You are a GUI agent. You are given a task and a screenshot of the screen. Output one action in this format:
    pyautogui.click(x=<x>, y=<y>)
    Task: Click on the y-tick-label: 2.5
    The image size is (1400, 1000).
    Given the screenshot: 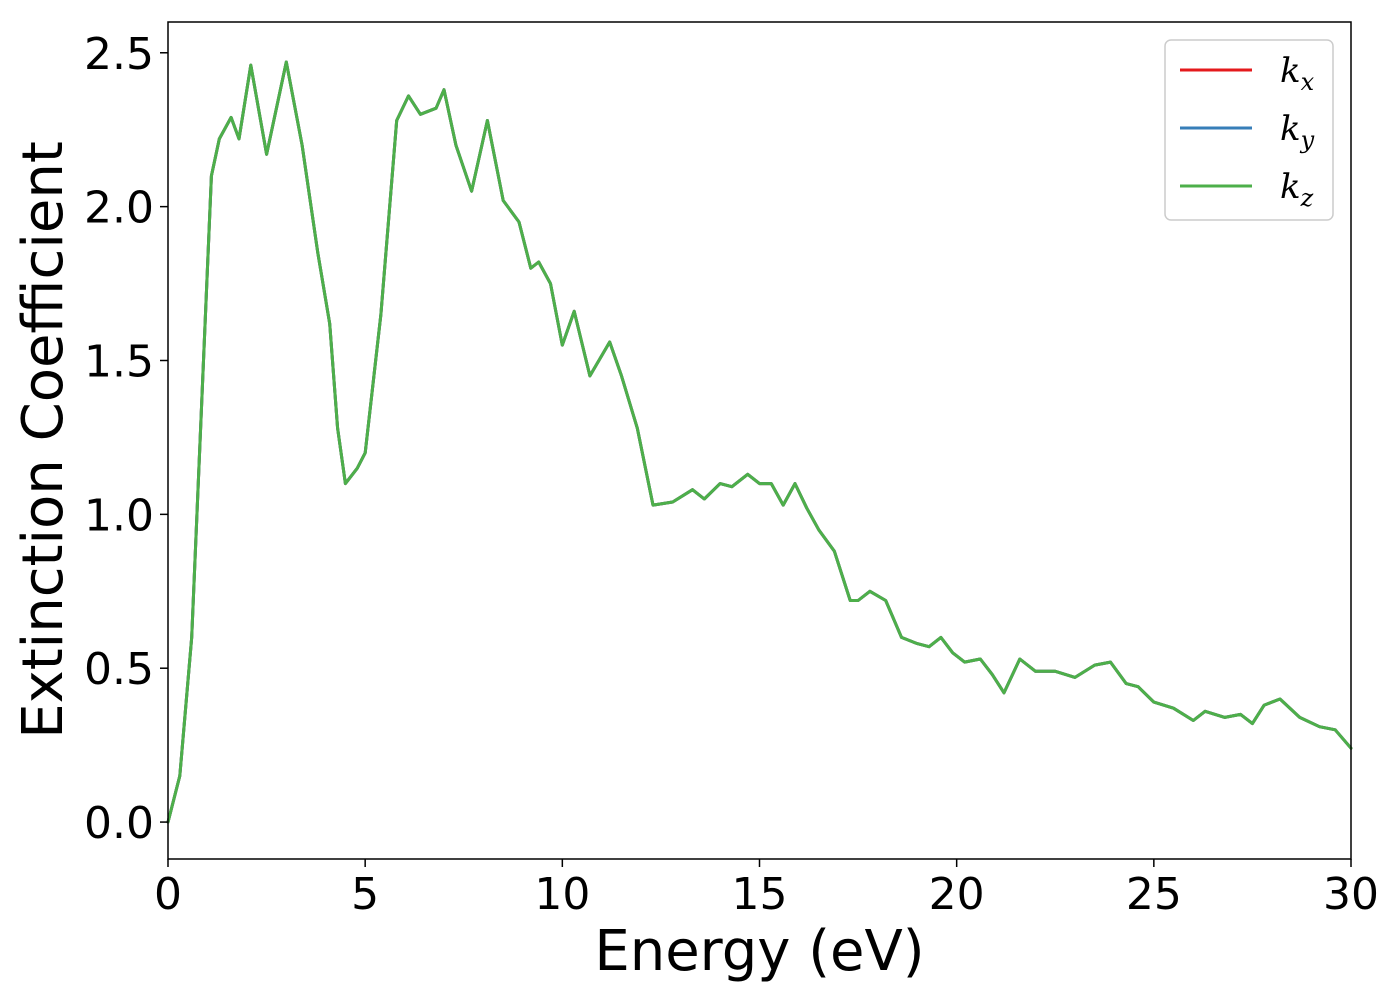 What is the action you would take?
    pyautogui.click(x=119, y=54)
    